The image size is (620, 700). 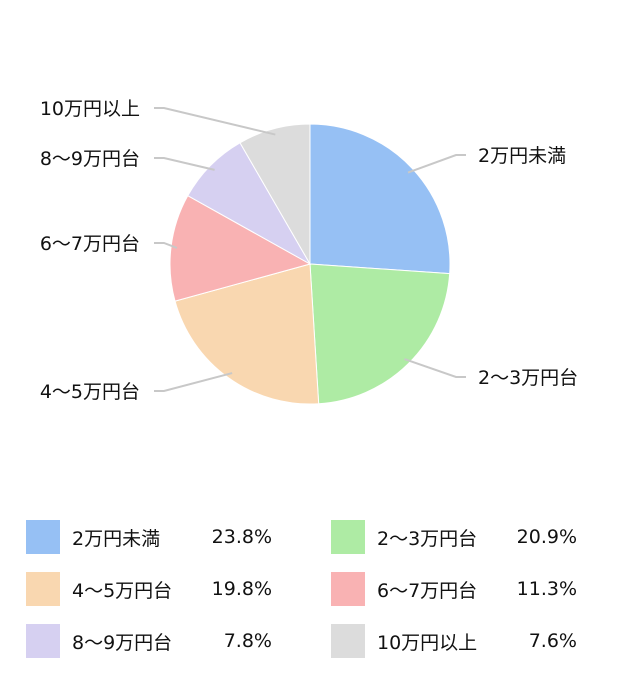 I want to click on legend-label: 2〜3万円台, so click(x=427, y=538).